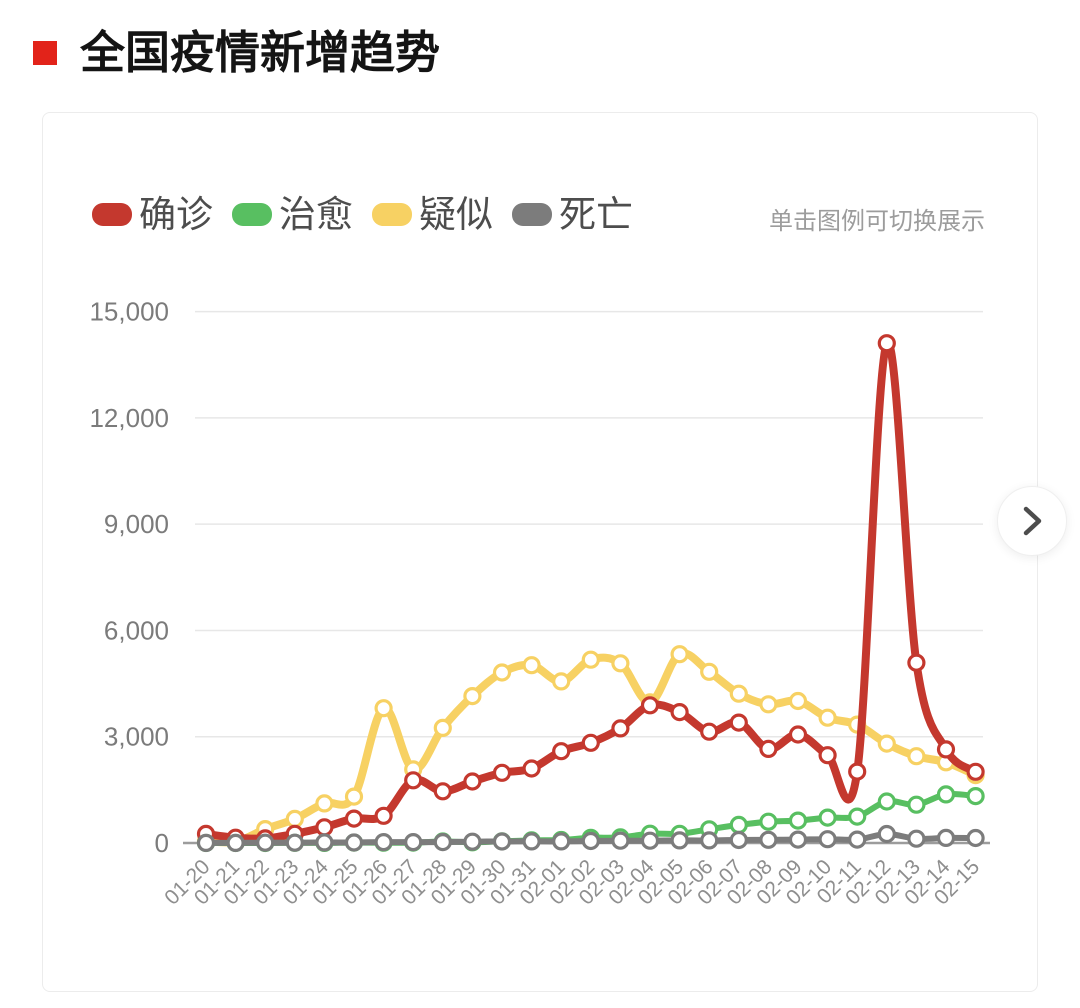 This screenshot has width=1080, height=1008. I want to click on series-death, so click(590, 838).